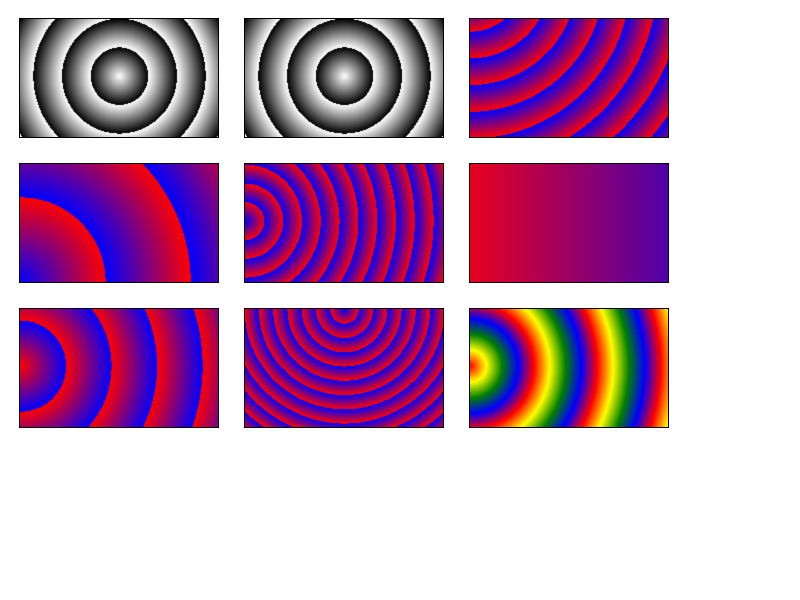 This screenshot has width=800, height=600. I want to click on rainbow-rings-canvas, so click(569, 368).